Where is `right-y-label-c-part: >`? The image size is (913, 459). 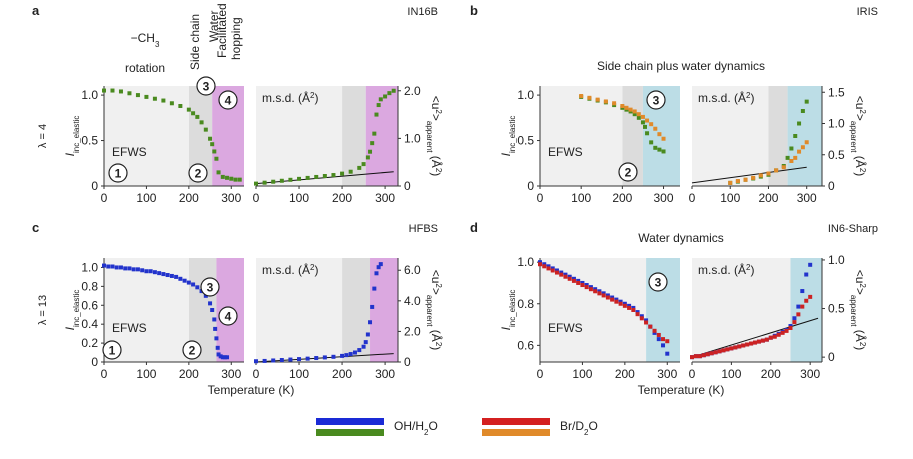 right-y-label-c-part: > is located at coordinates (436, 291).